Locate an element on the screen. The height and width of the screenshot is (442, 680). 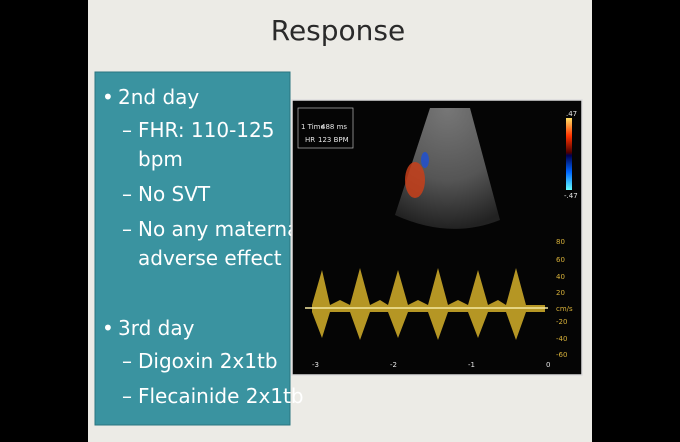
sub-bullet-text: Flecainide 2x1tb is located at coordinates (221, 396).